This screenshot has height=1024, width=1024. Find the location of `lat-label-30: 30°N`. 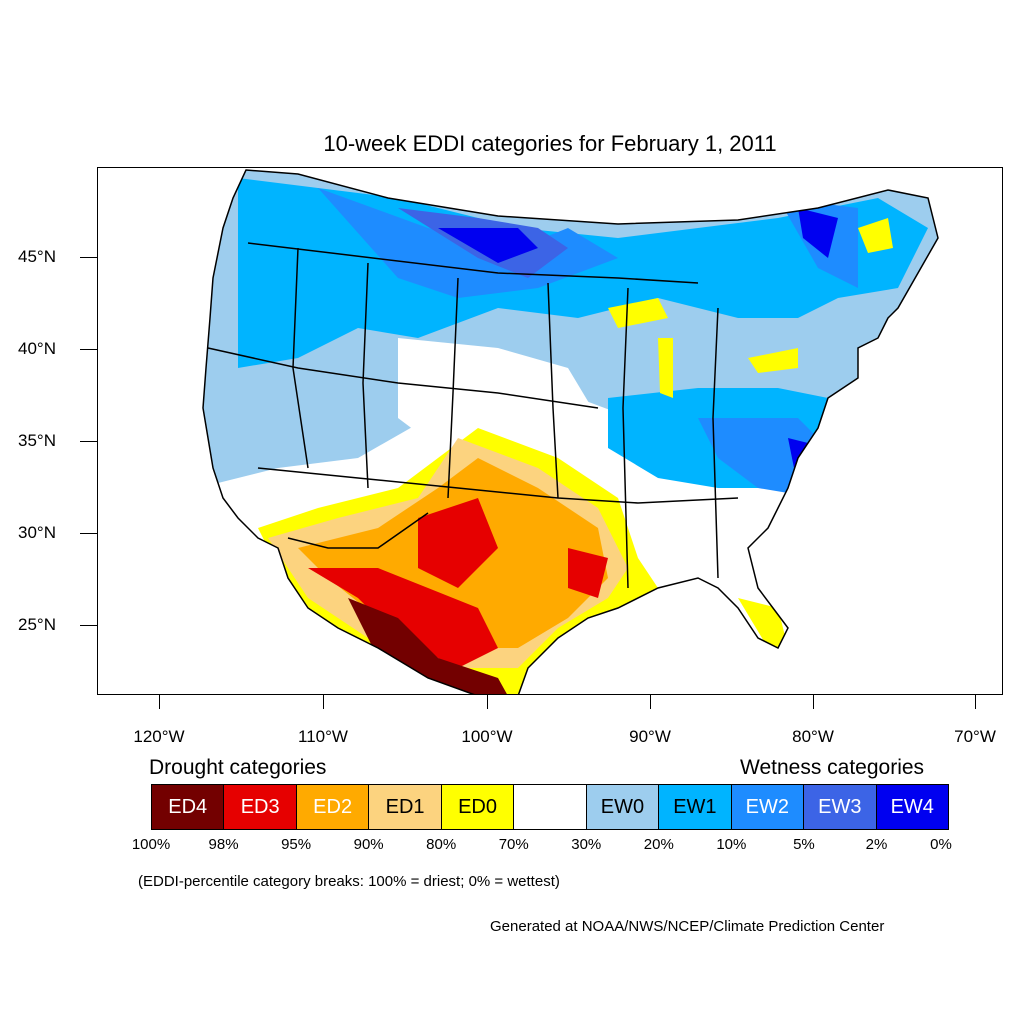

lat-label-30: 30°N is located at coordinates (37, 532).